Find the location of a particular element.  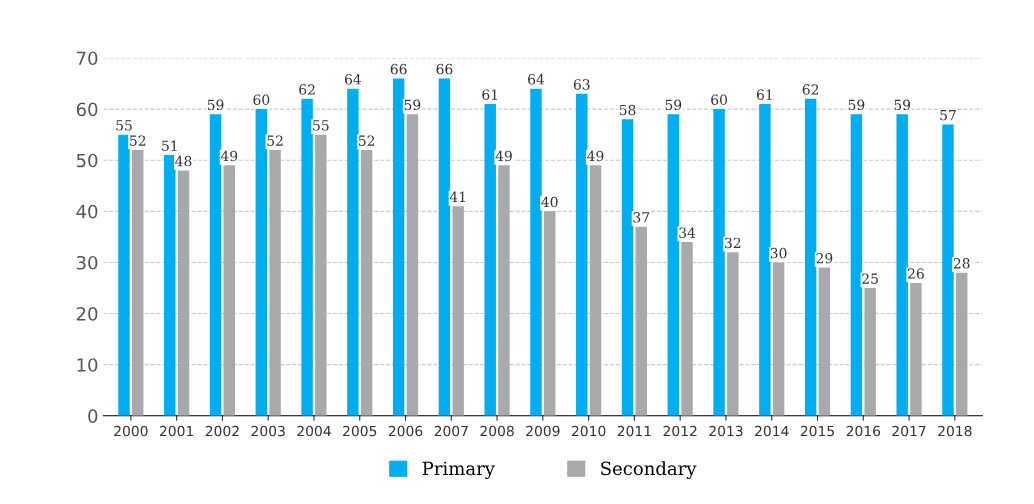

data-label: 34 is located at coordinates (687, 232).